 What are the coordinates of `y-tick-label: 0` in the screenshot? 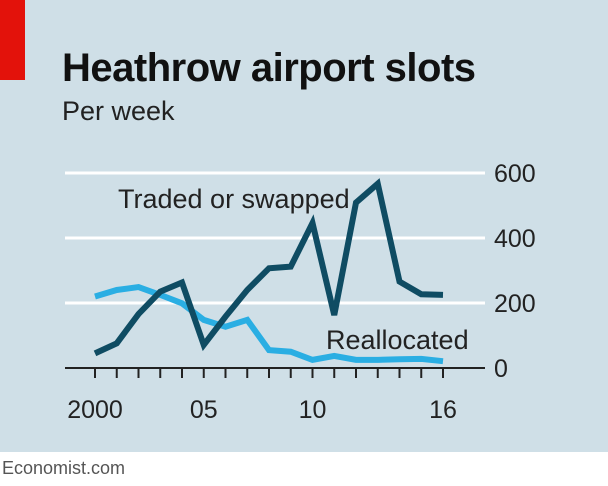 It's located at (501, 369).